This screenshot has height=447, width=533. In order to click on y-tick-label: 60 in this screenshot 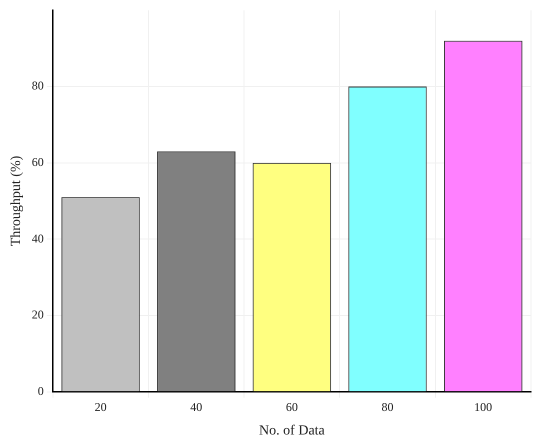, I will do `click(38, 161)`.